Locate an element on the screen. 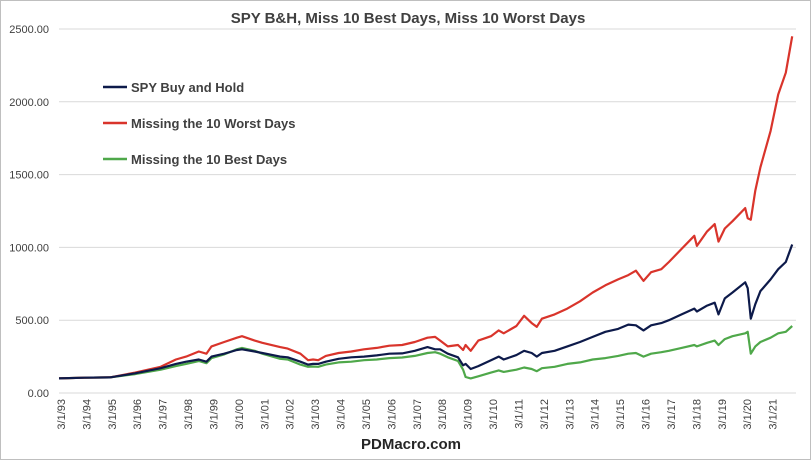 This screenshot has width=811, height=461. legend-label-0: SPY Buy and Hold is located at coordinates (187, 87).